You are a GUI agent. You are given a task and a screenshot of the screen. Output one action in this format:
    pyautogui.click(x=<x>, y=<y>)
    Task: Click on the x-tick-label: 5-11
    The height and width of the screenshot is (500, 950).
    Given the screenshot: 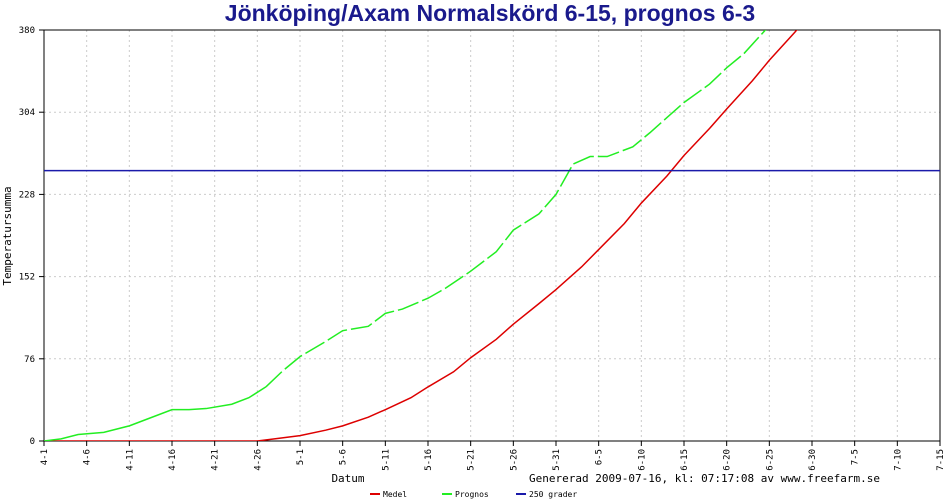 What is the action you would take?
    pyautogui.click(x=386, y=460)
    